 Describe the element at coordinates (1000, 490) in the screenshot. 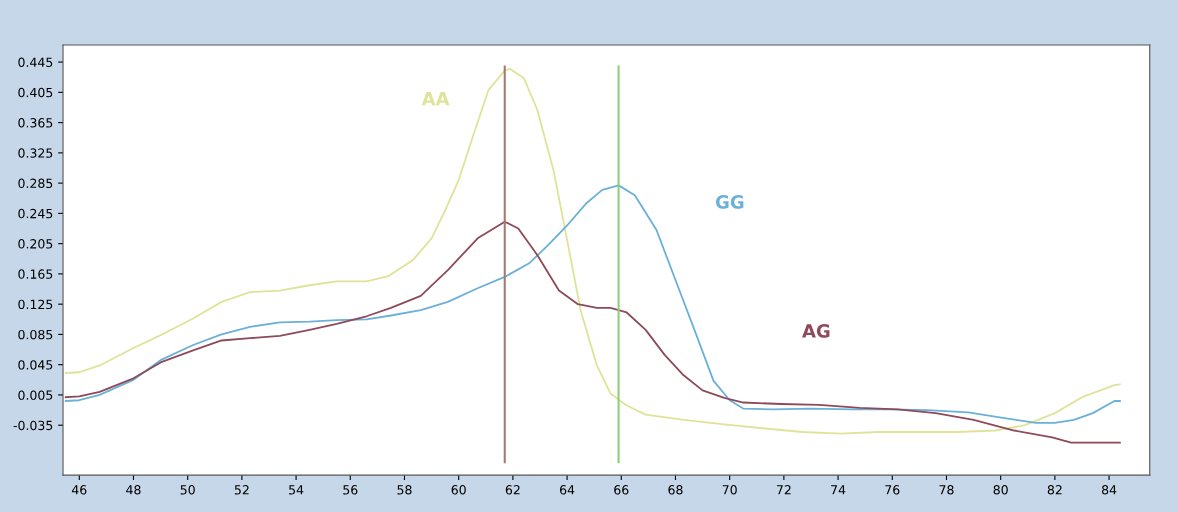

I see `x-tick-label: 80` at that location.